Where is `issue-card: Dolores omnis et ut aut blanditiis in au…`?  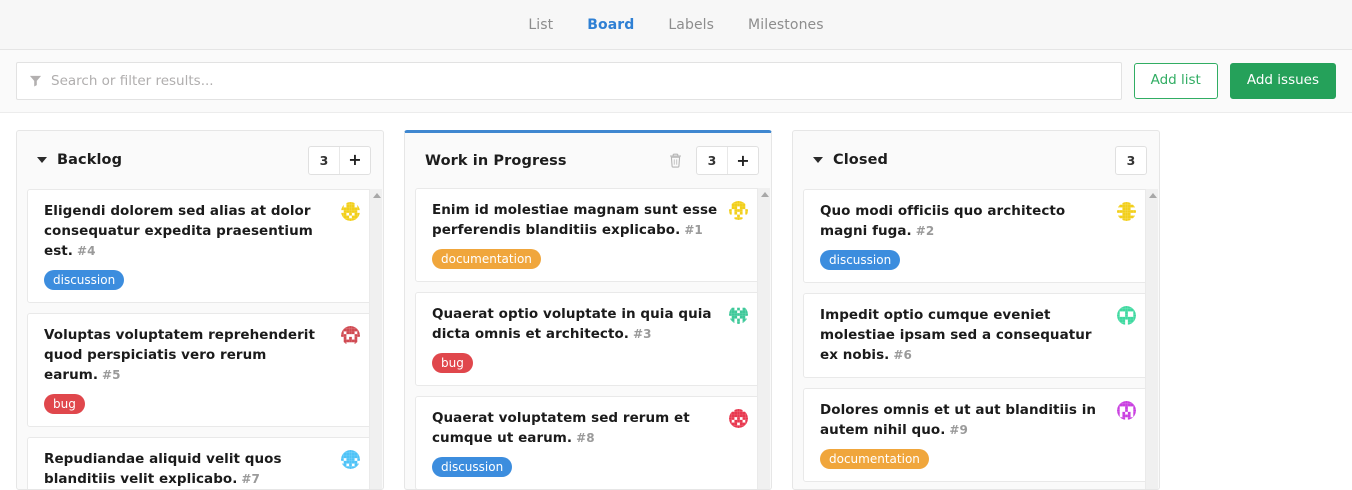
issue-card: Dolores omnis et ut aut blanditiis in au… is located at coordinates (976, 435).